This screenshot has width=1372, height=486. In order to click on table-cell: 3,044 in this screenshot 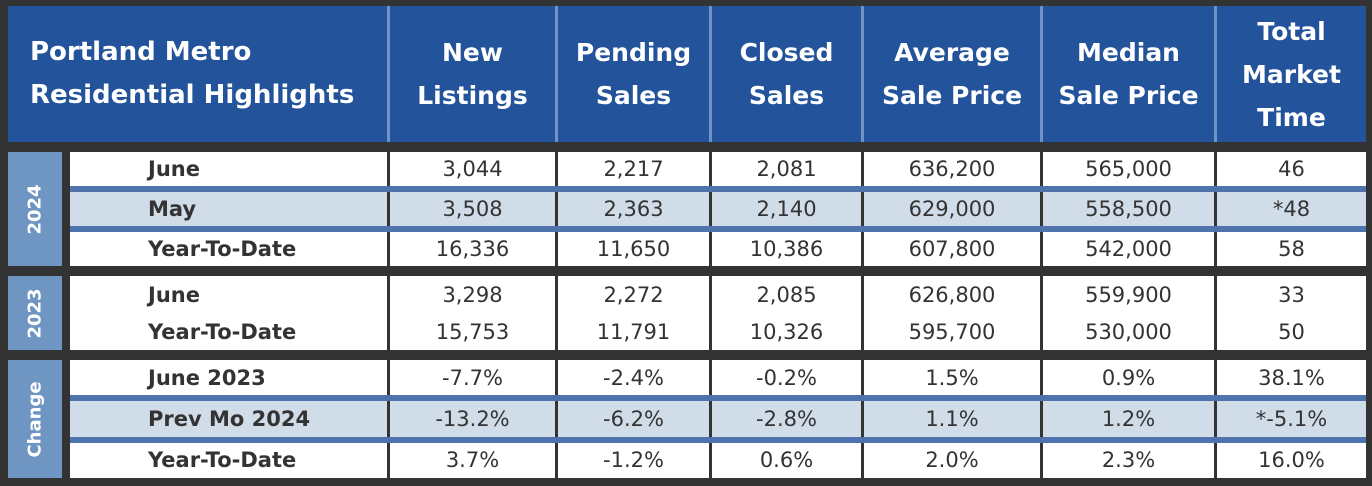, I will do `click(474, 169)`.